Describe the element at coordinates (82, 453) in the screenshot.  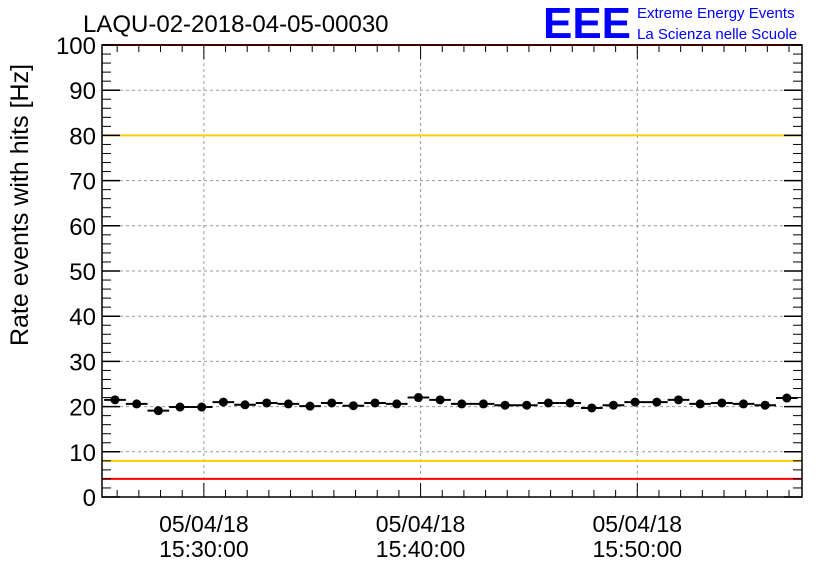
I see `y-tick-label: 10` at that location.